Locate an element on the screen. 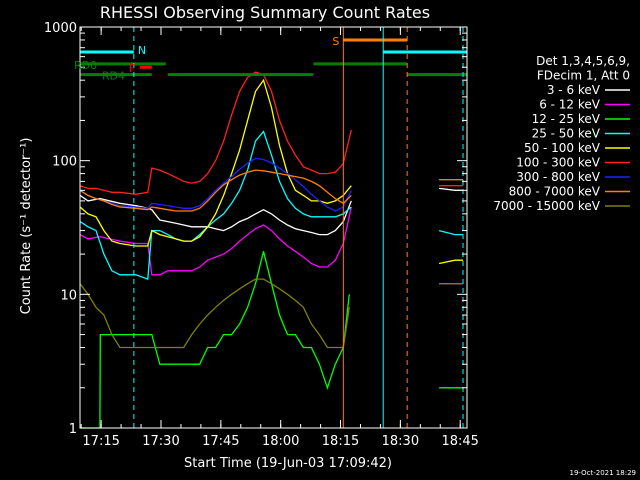  annotation-layer: NF S RD0 RD4 is located at coordinates (206, 59).